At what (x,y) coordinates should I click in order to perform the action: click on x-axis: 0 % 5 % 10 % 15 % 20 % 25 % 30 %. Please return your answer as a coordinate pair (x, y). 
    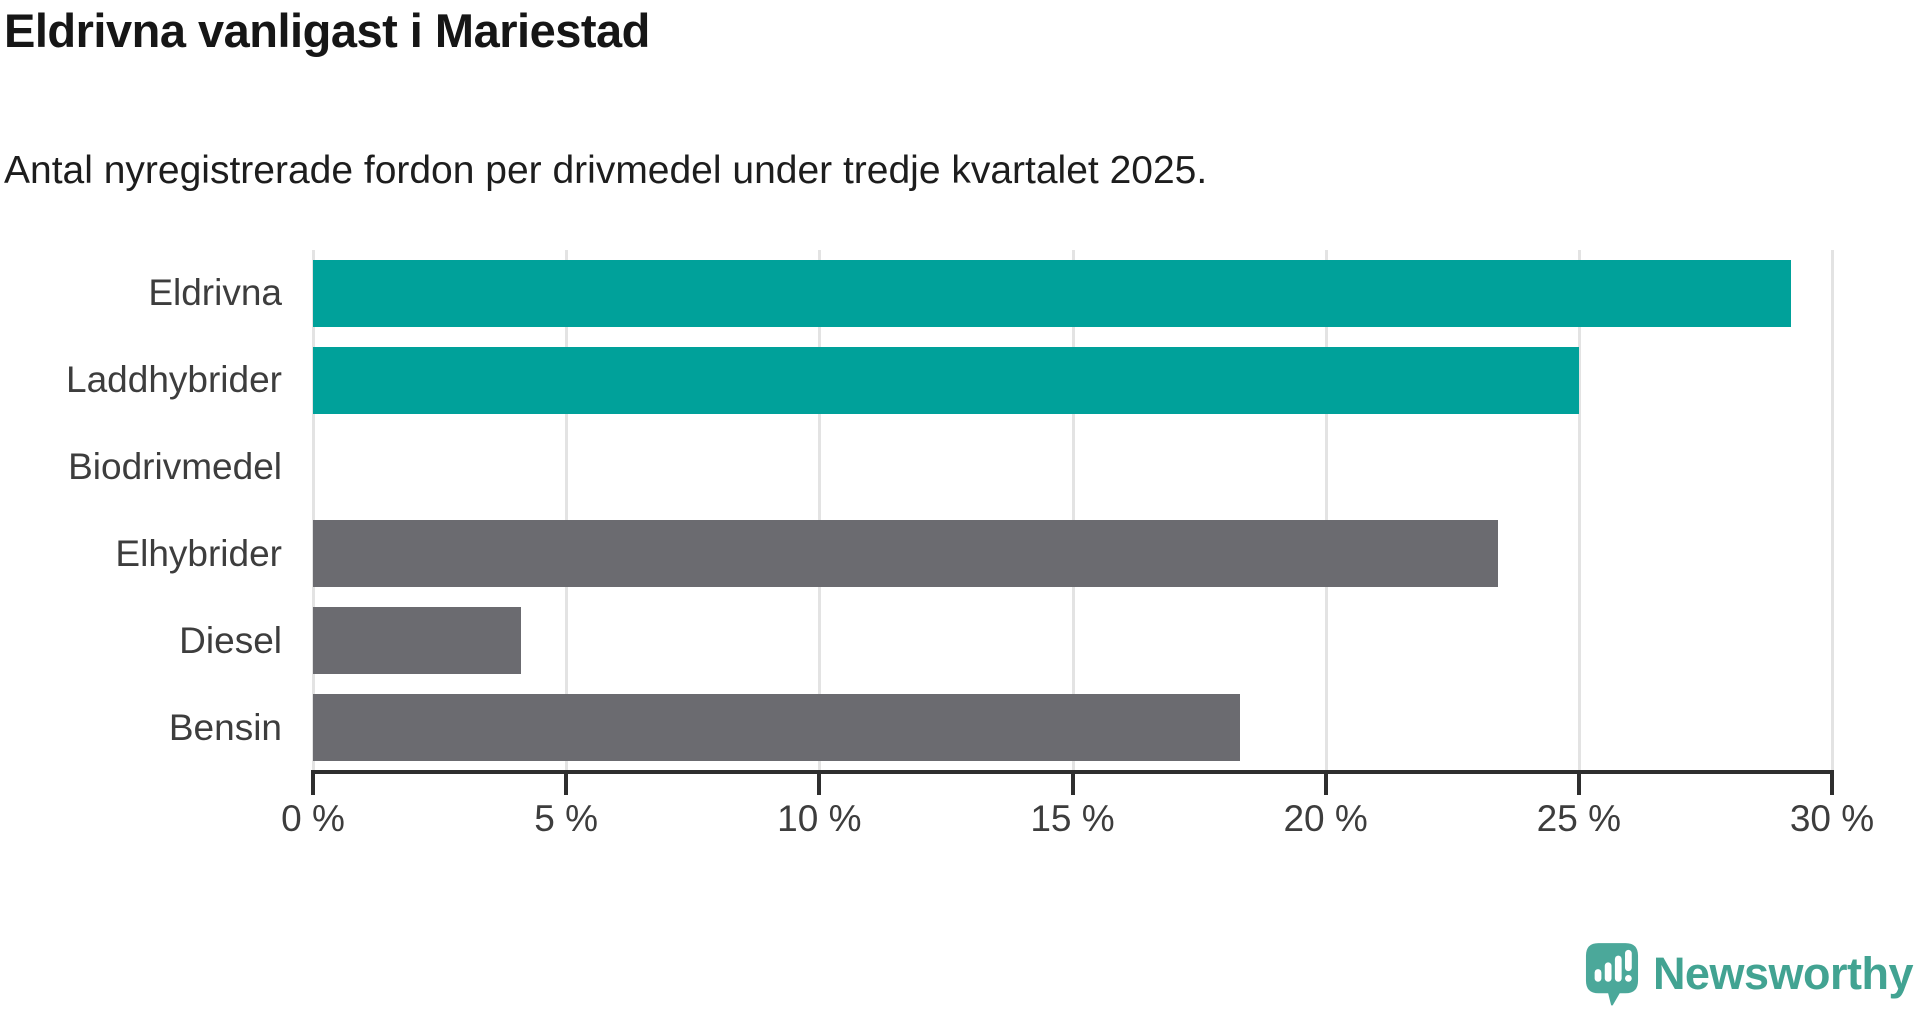
    Looking at the image, I should click on (1077, 805).